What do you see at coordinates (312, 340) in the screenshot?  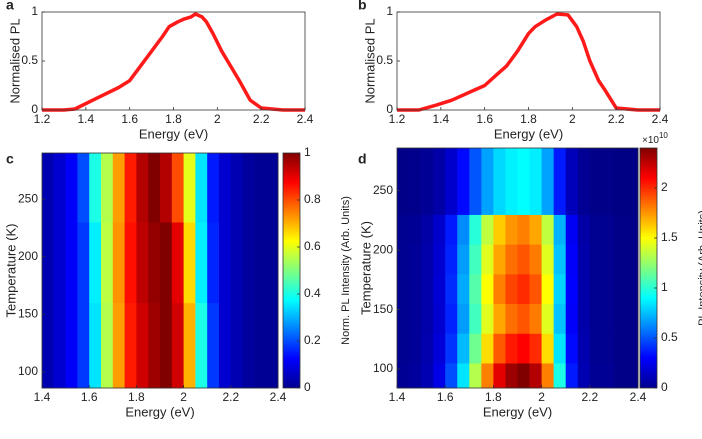 I see `colorbar-tick-label: 0.2` at bounding box center [312, 340].